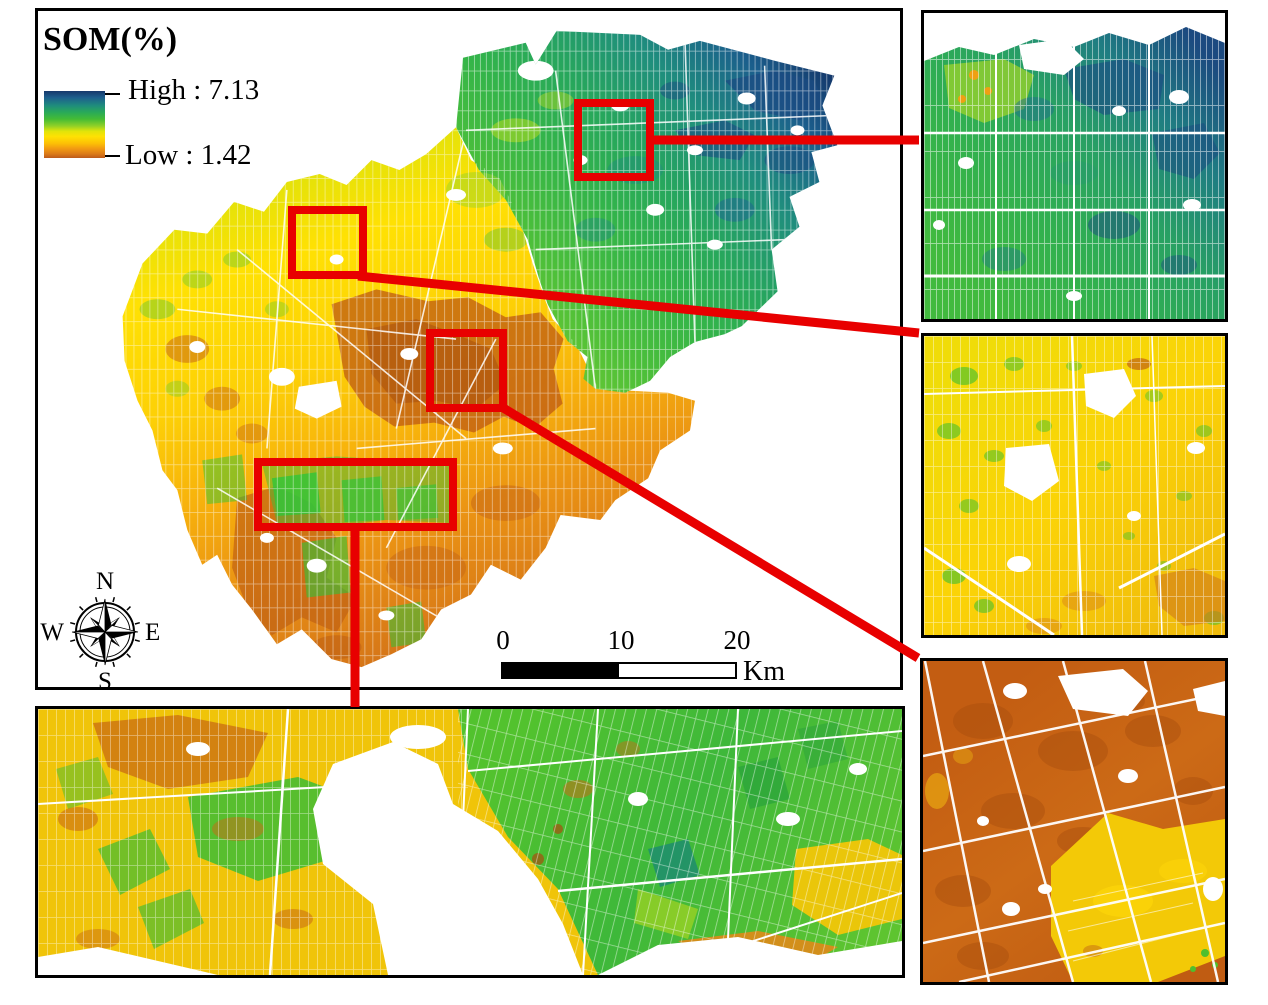 Image resolution: width=1268 pixels, height=1005 pixels. I want to click on scale-unit-label: Km, so click(764, 671).